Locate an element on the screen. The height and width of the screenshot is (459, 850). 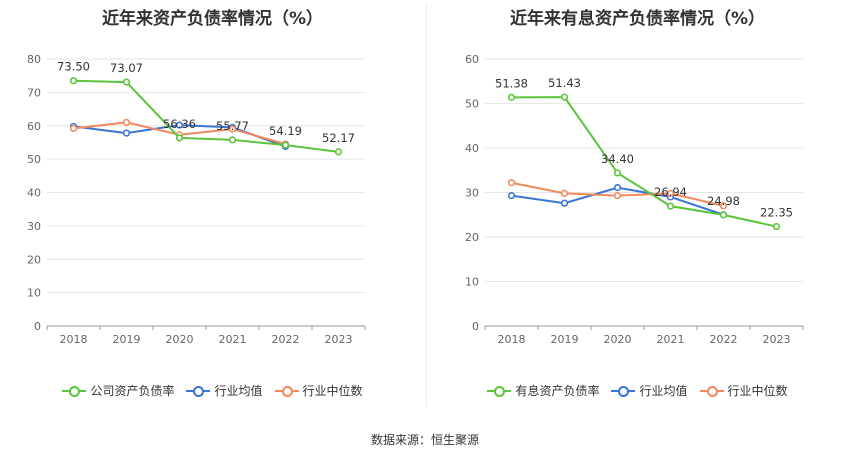
chart-legend: 公司资产负债率 行业均值 行业中位数 is located at coordinates (212, 390).